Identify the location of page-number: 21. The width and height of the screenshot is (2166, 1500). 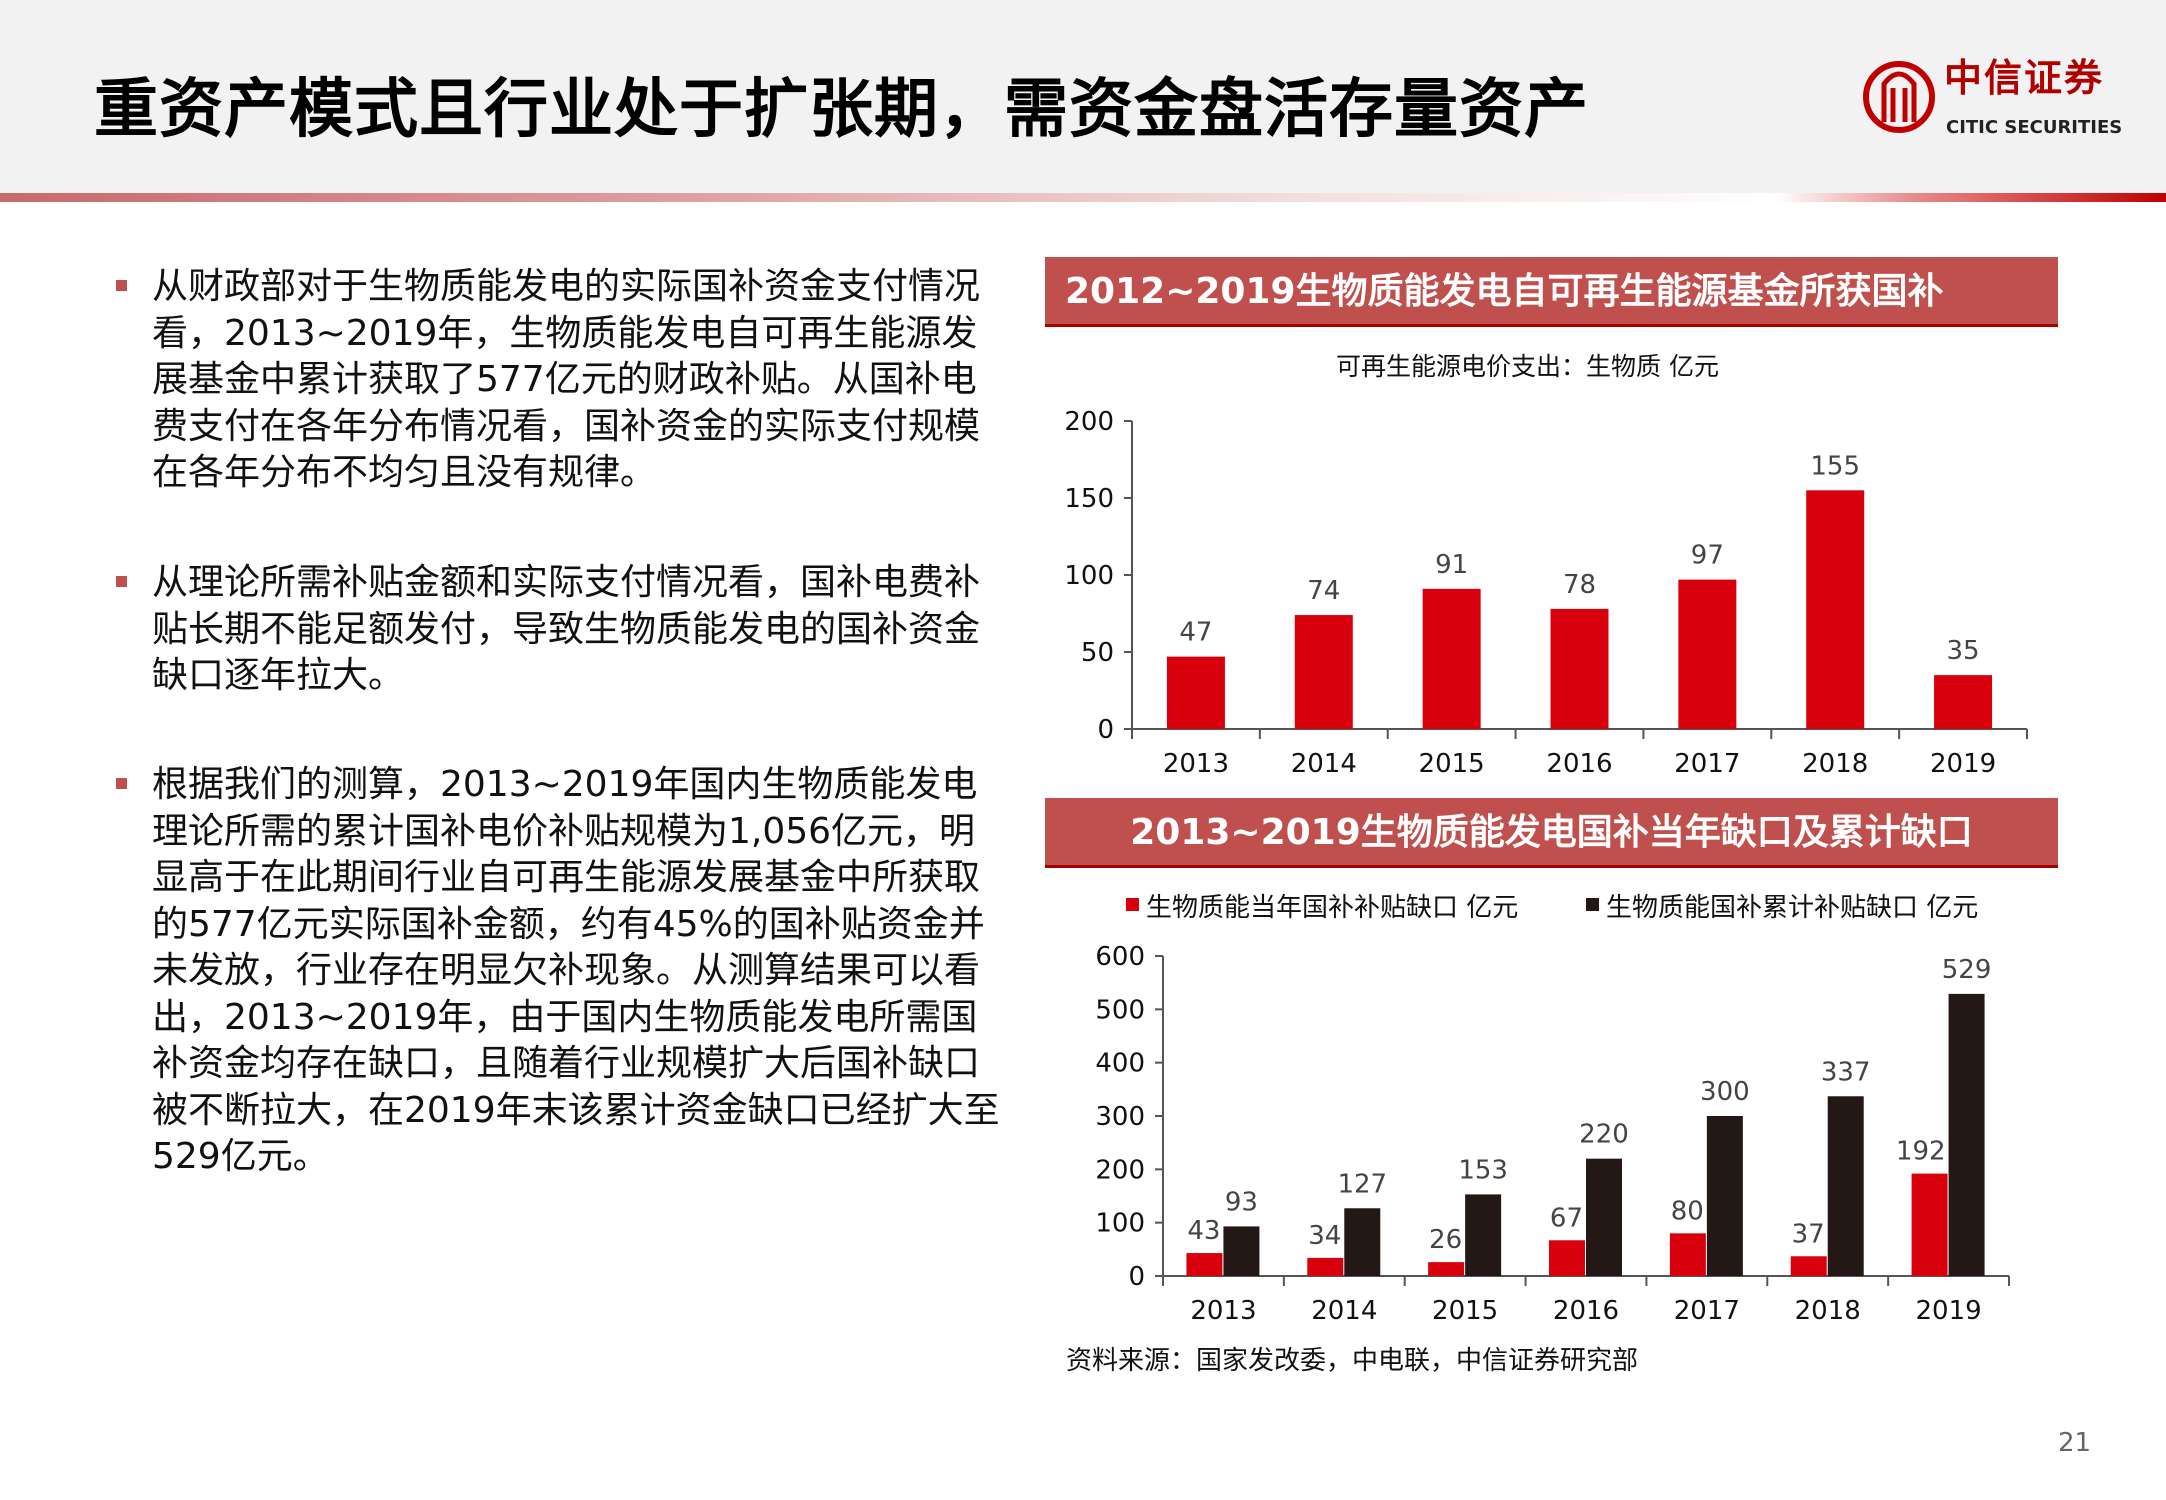
(2075, 1443).